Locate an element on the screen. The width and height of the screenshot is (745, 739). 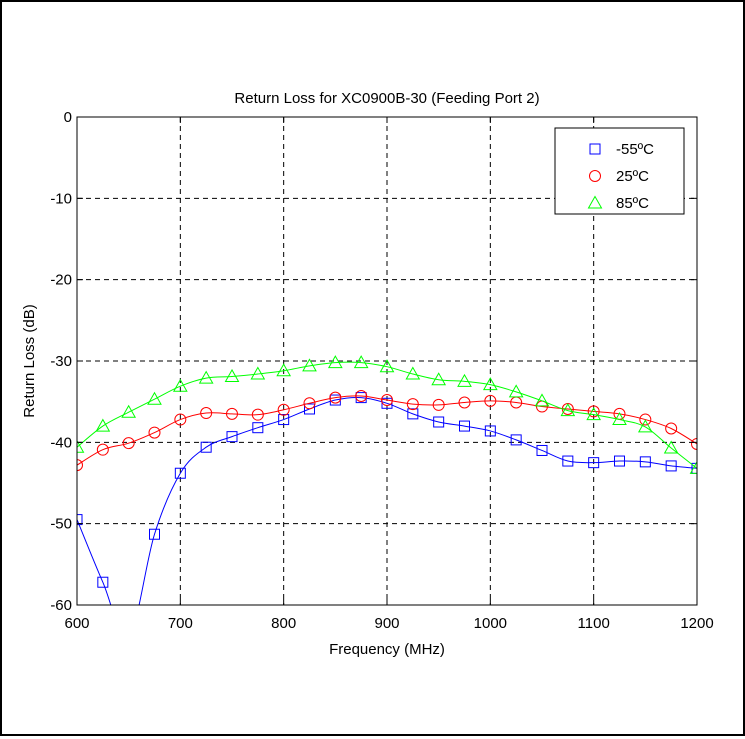
legend-marker-25c is located at coordinates (595, 176).